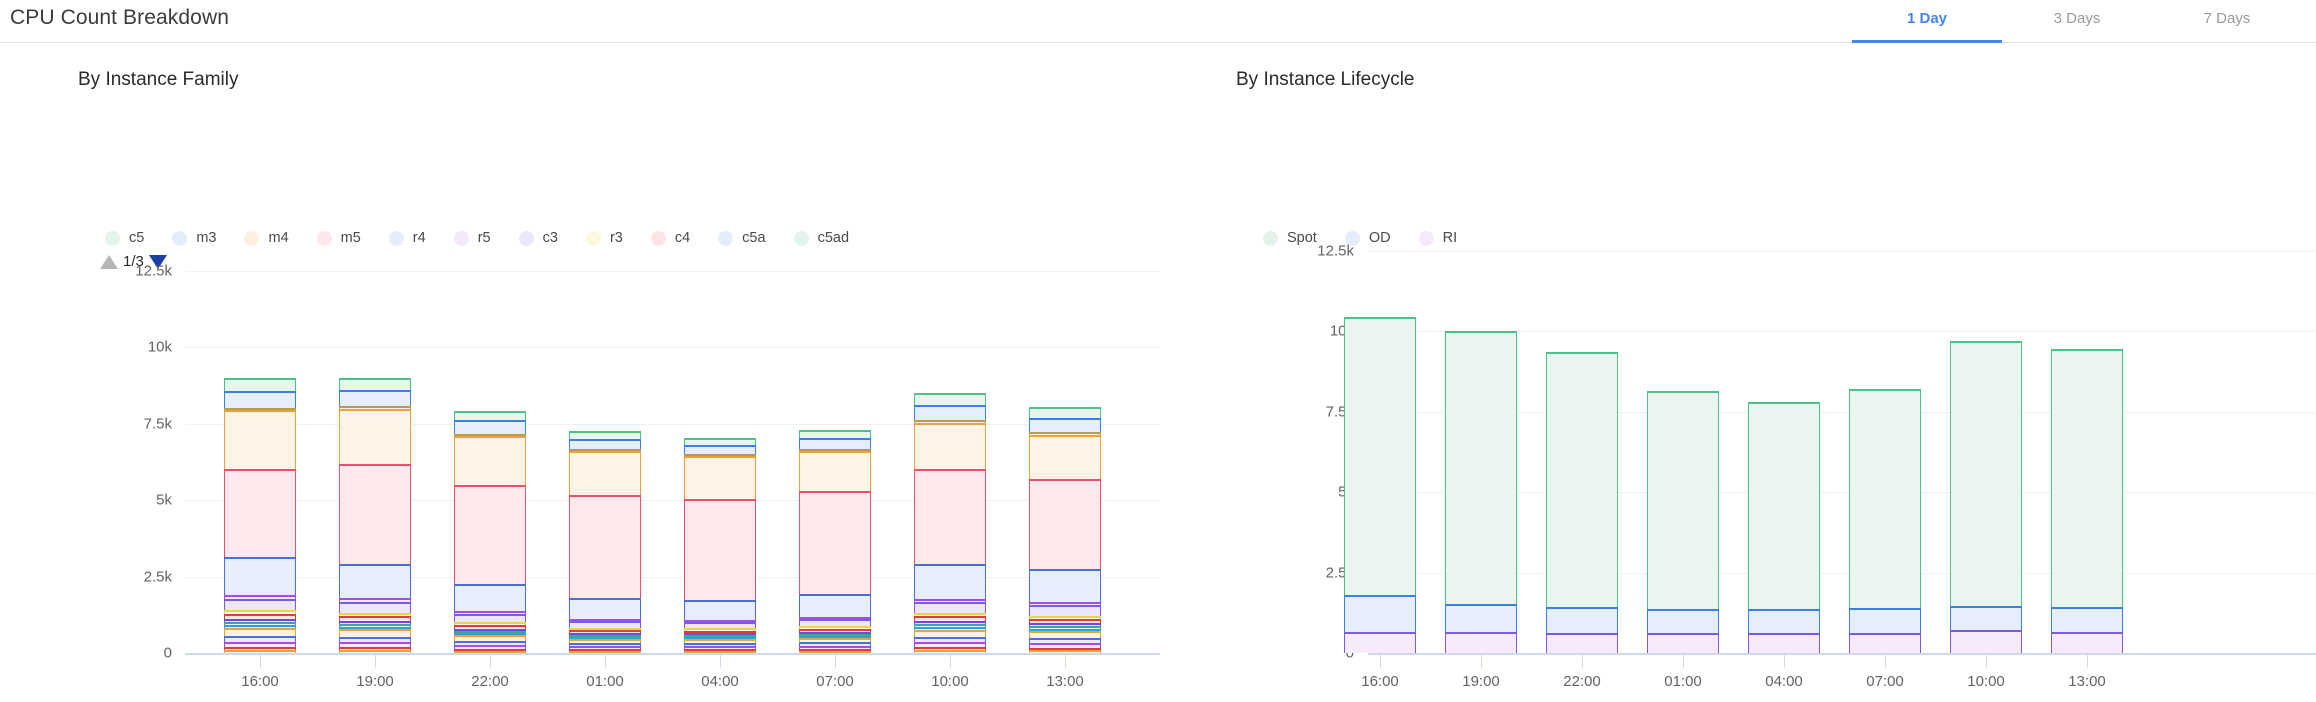 This screenshot has width=2316, height=702. What do you see at coordinates (670, 238) in the screenshot?
I see `legend-item-c4: c4` at bounding box center [670, 238].